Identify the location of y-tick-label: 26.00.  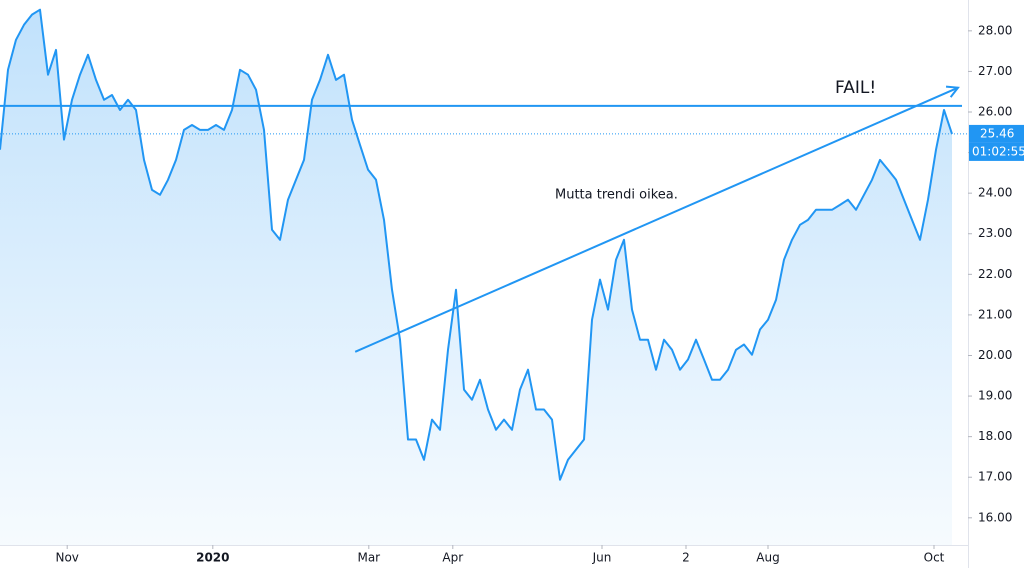
(995, 112).